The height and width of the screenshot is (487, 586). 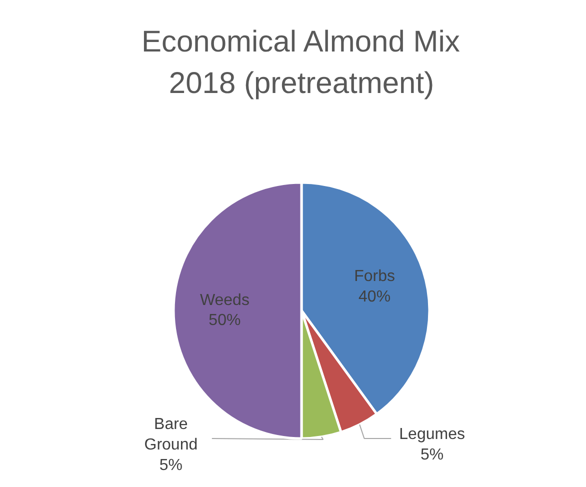 I want to click on slice-label: Weeds, so click(x=225, y=300).